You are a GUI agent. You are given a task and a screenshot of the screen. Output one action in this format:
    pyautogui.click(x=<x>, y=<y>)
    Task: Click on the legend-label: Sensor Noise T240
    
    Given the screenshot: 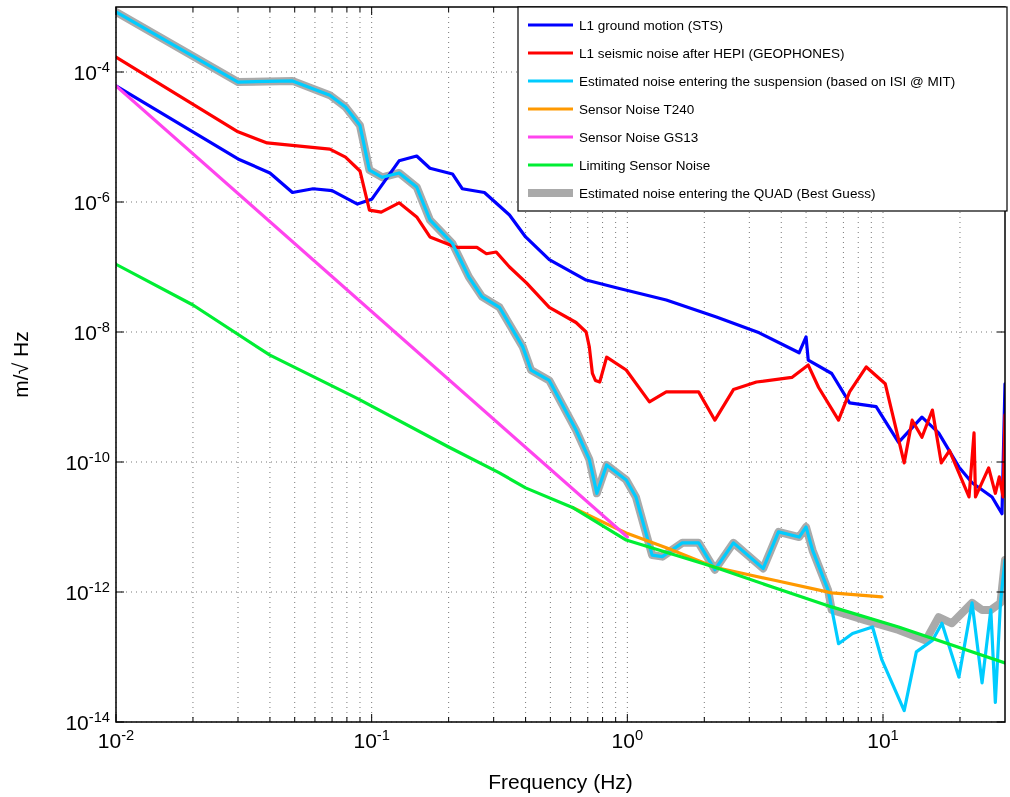 What is the action you would take?
    pyautogui.click(x=637, y=109)
    